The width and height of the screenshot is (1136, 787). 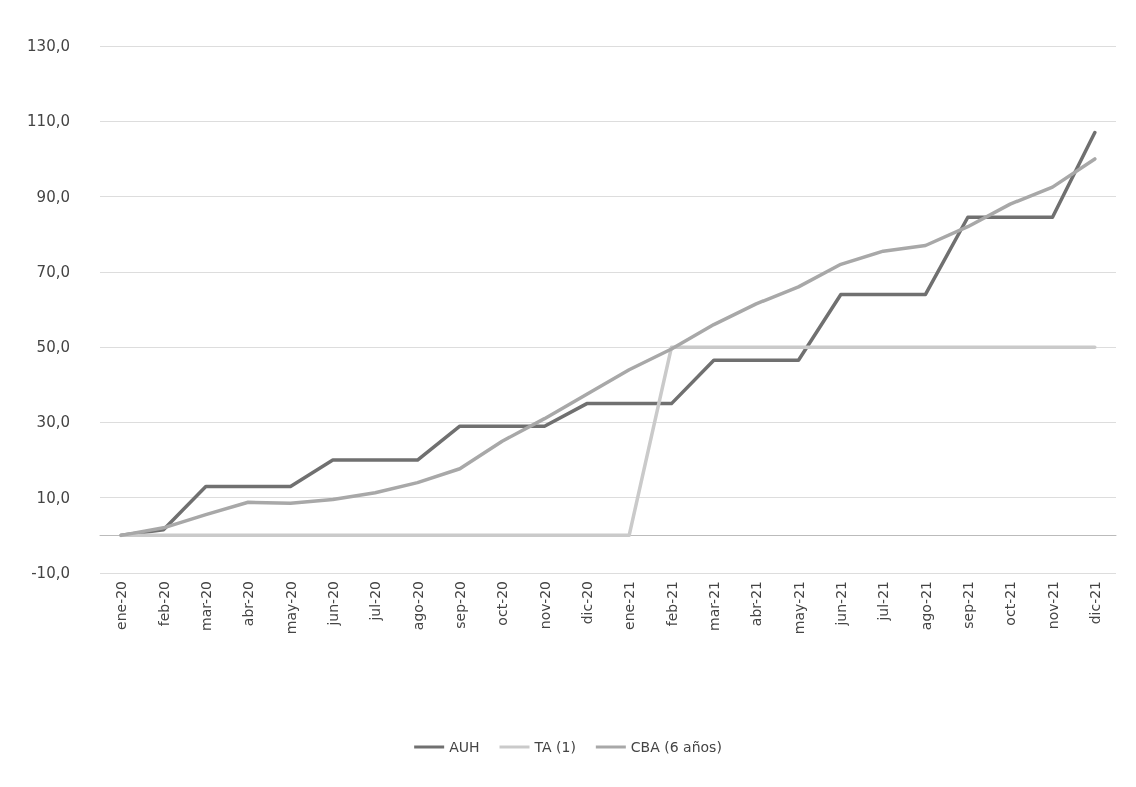 I want to click on x-tick-label: jun-20, so click(x=332, y=604).